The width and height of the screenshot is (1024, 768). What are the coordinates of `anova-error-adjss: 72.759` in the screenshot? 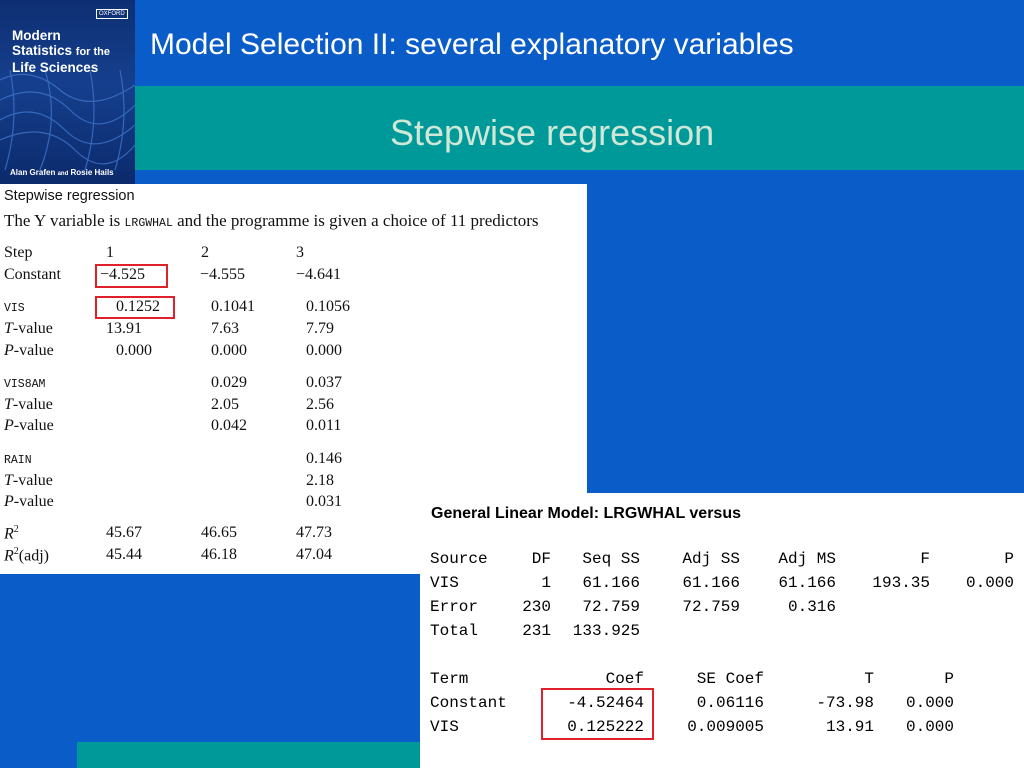 It's located at (711, 607).